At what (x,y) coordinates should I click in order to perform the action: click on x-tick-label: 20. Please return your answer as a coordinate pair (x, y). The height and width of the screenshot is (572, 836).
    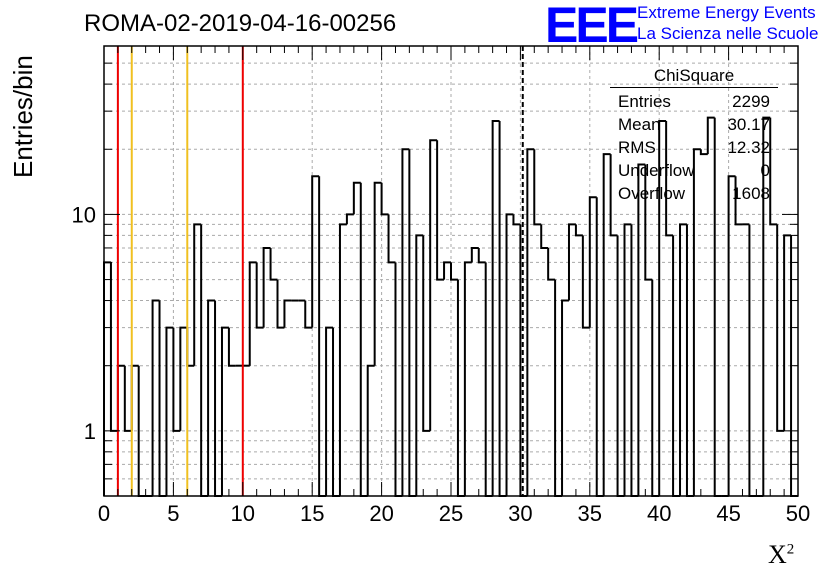
    Looking at the image, I should click on (381, 513).